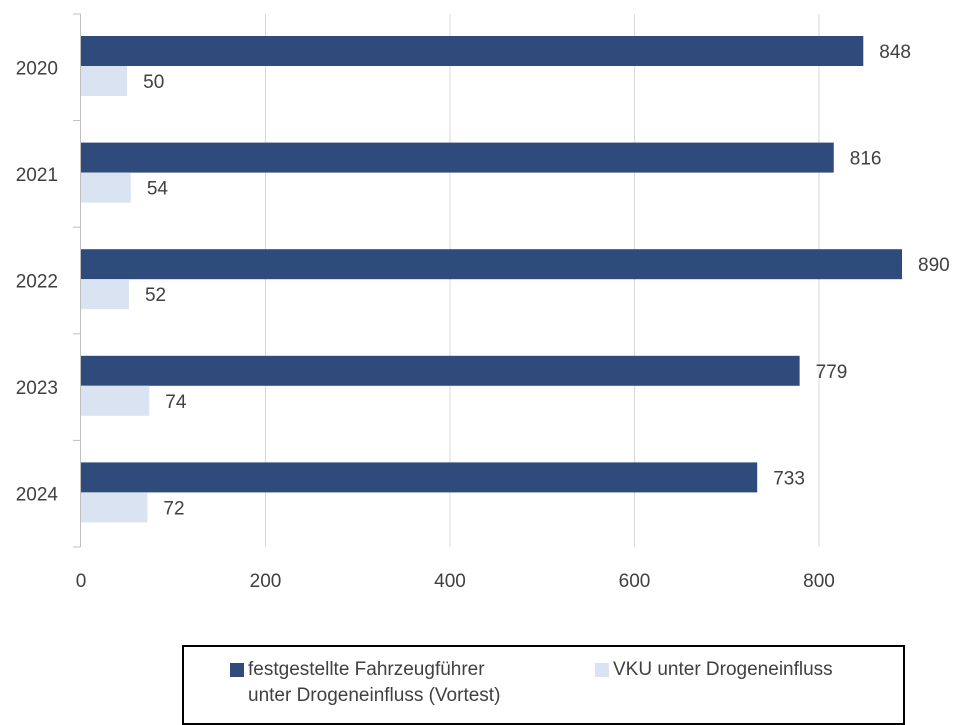 This screenshot has width=961, height=725. Describe the element at coordinates (723, 669) in the screenshot. I see `legend-label-vku: VKU unter Drogeneinfluss` at that location.